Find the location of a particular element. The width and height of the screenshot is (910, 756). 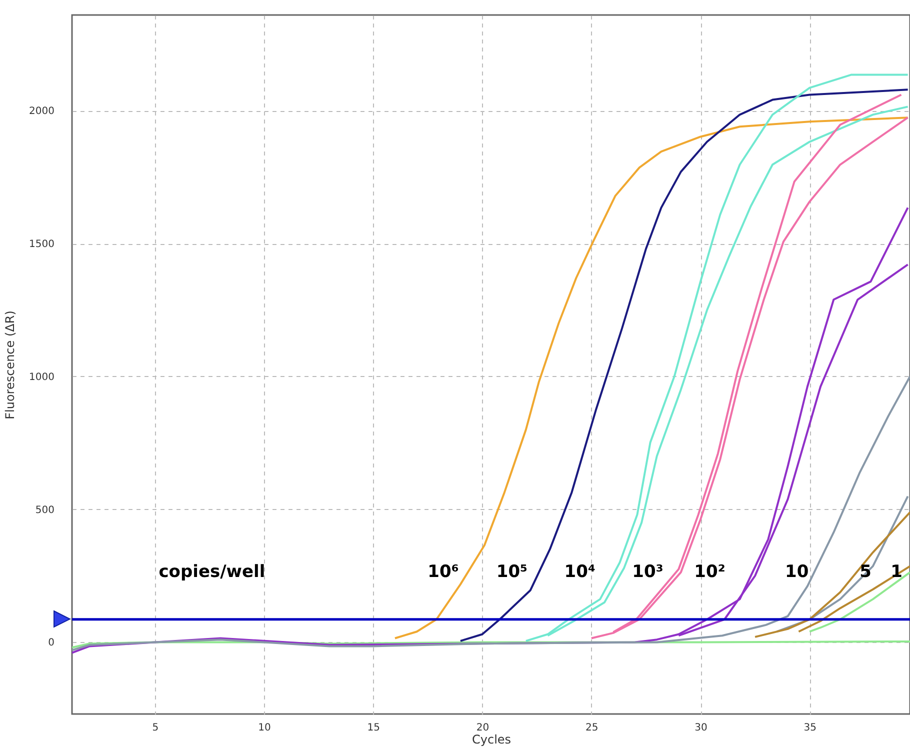

y-tick-label: 2000 is located at coordinates (41, 112).